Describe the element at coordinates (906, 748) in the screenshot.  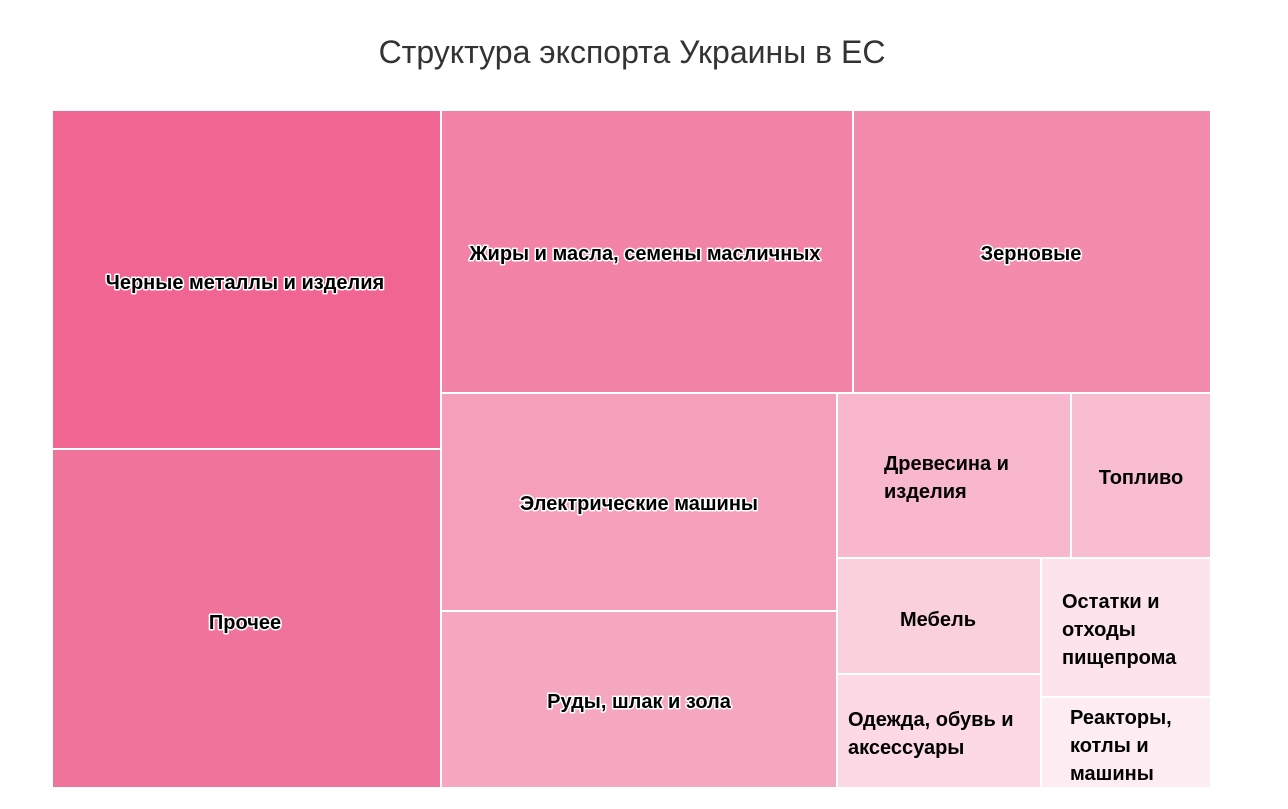
I see `treemap-label-line: аксессуары` at that location.